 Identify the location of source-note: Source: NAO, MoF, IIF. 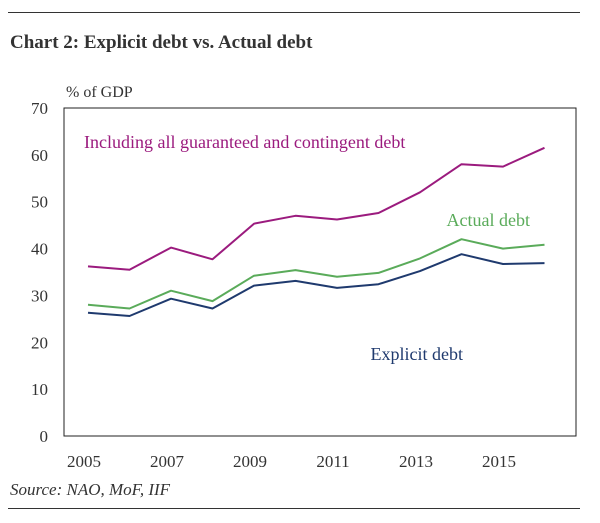
(90, 489).